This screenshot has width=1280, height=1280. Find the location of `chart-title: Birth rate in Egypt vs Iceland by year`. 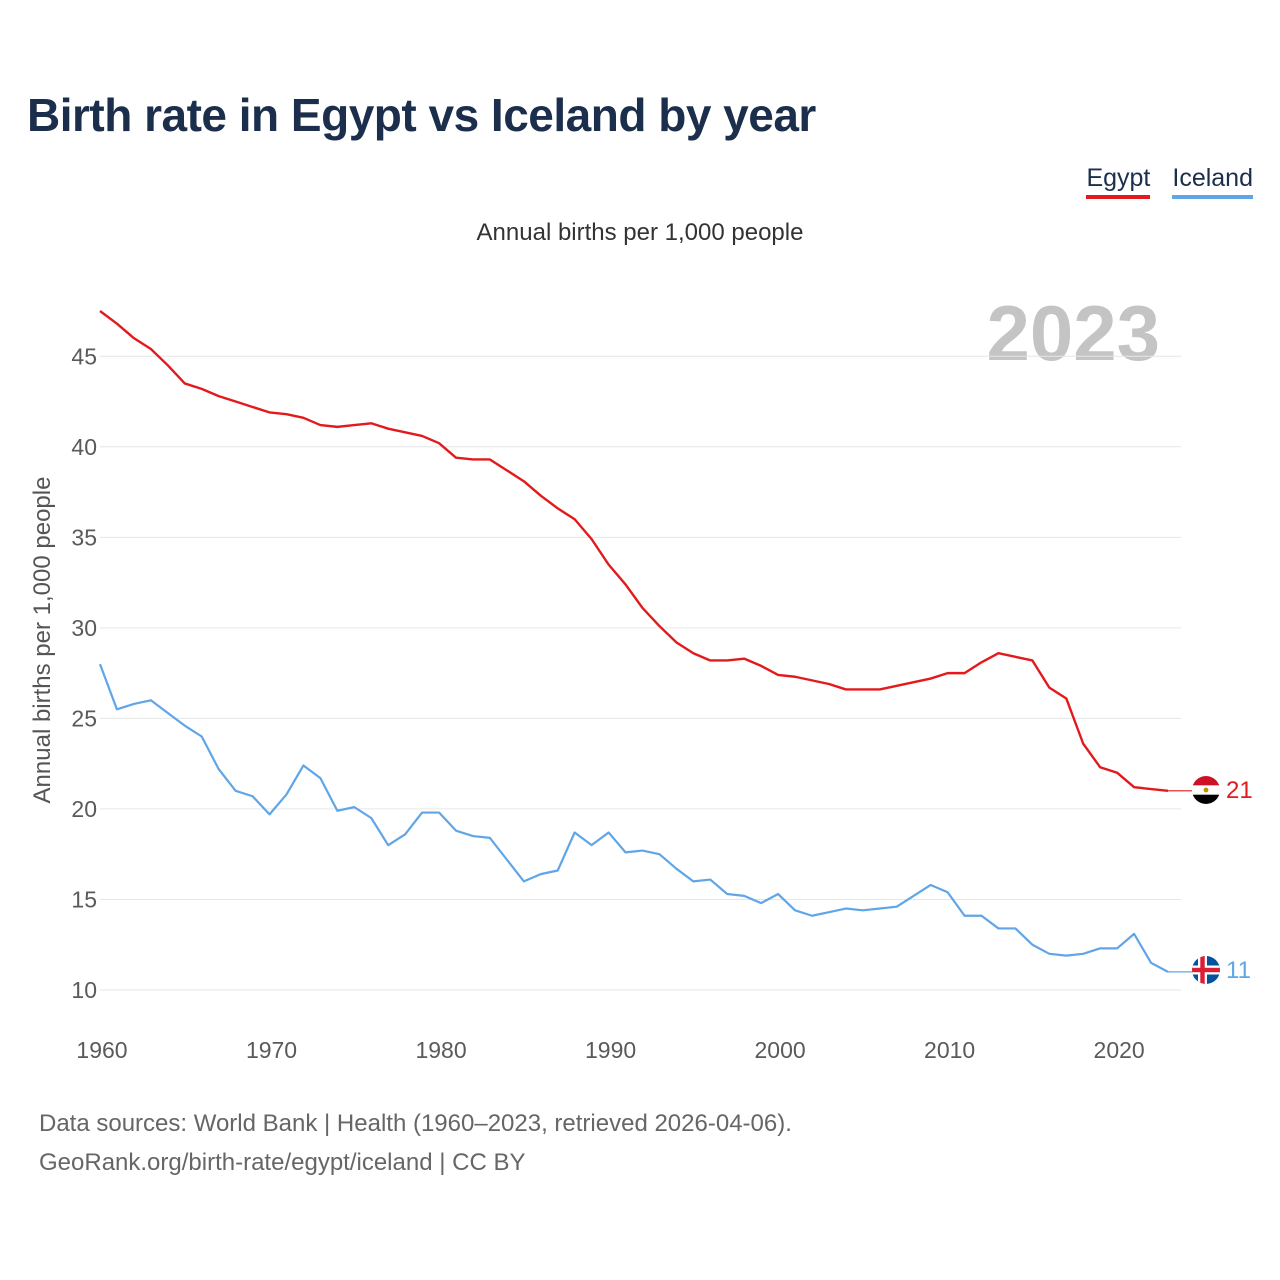

chart-title: Birth rate in Egypt vs Iceland by year is located at coordinates (421, 115).